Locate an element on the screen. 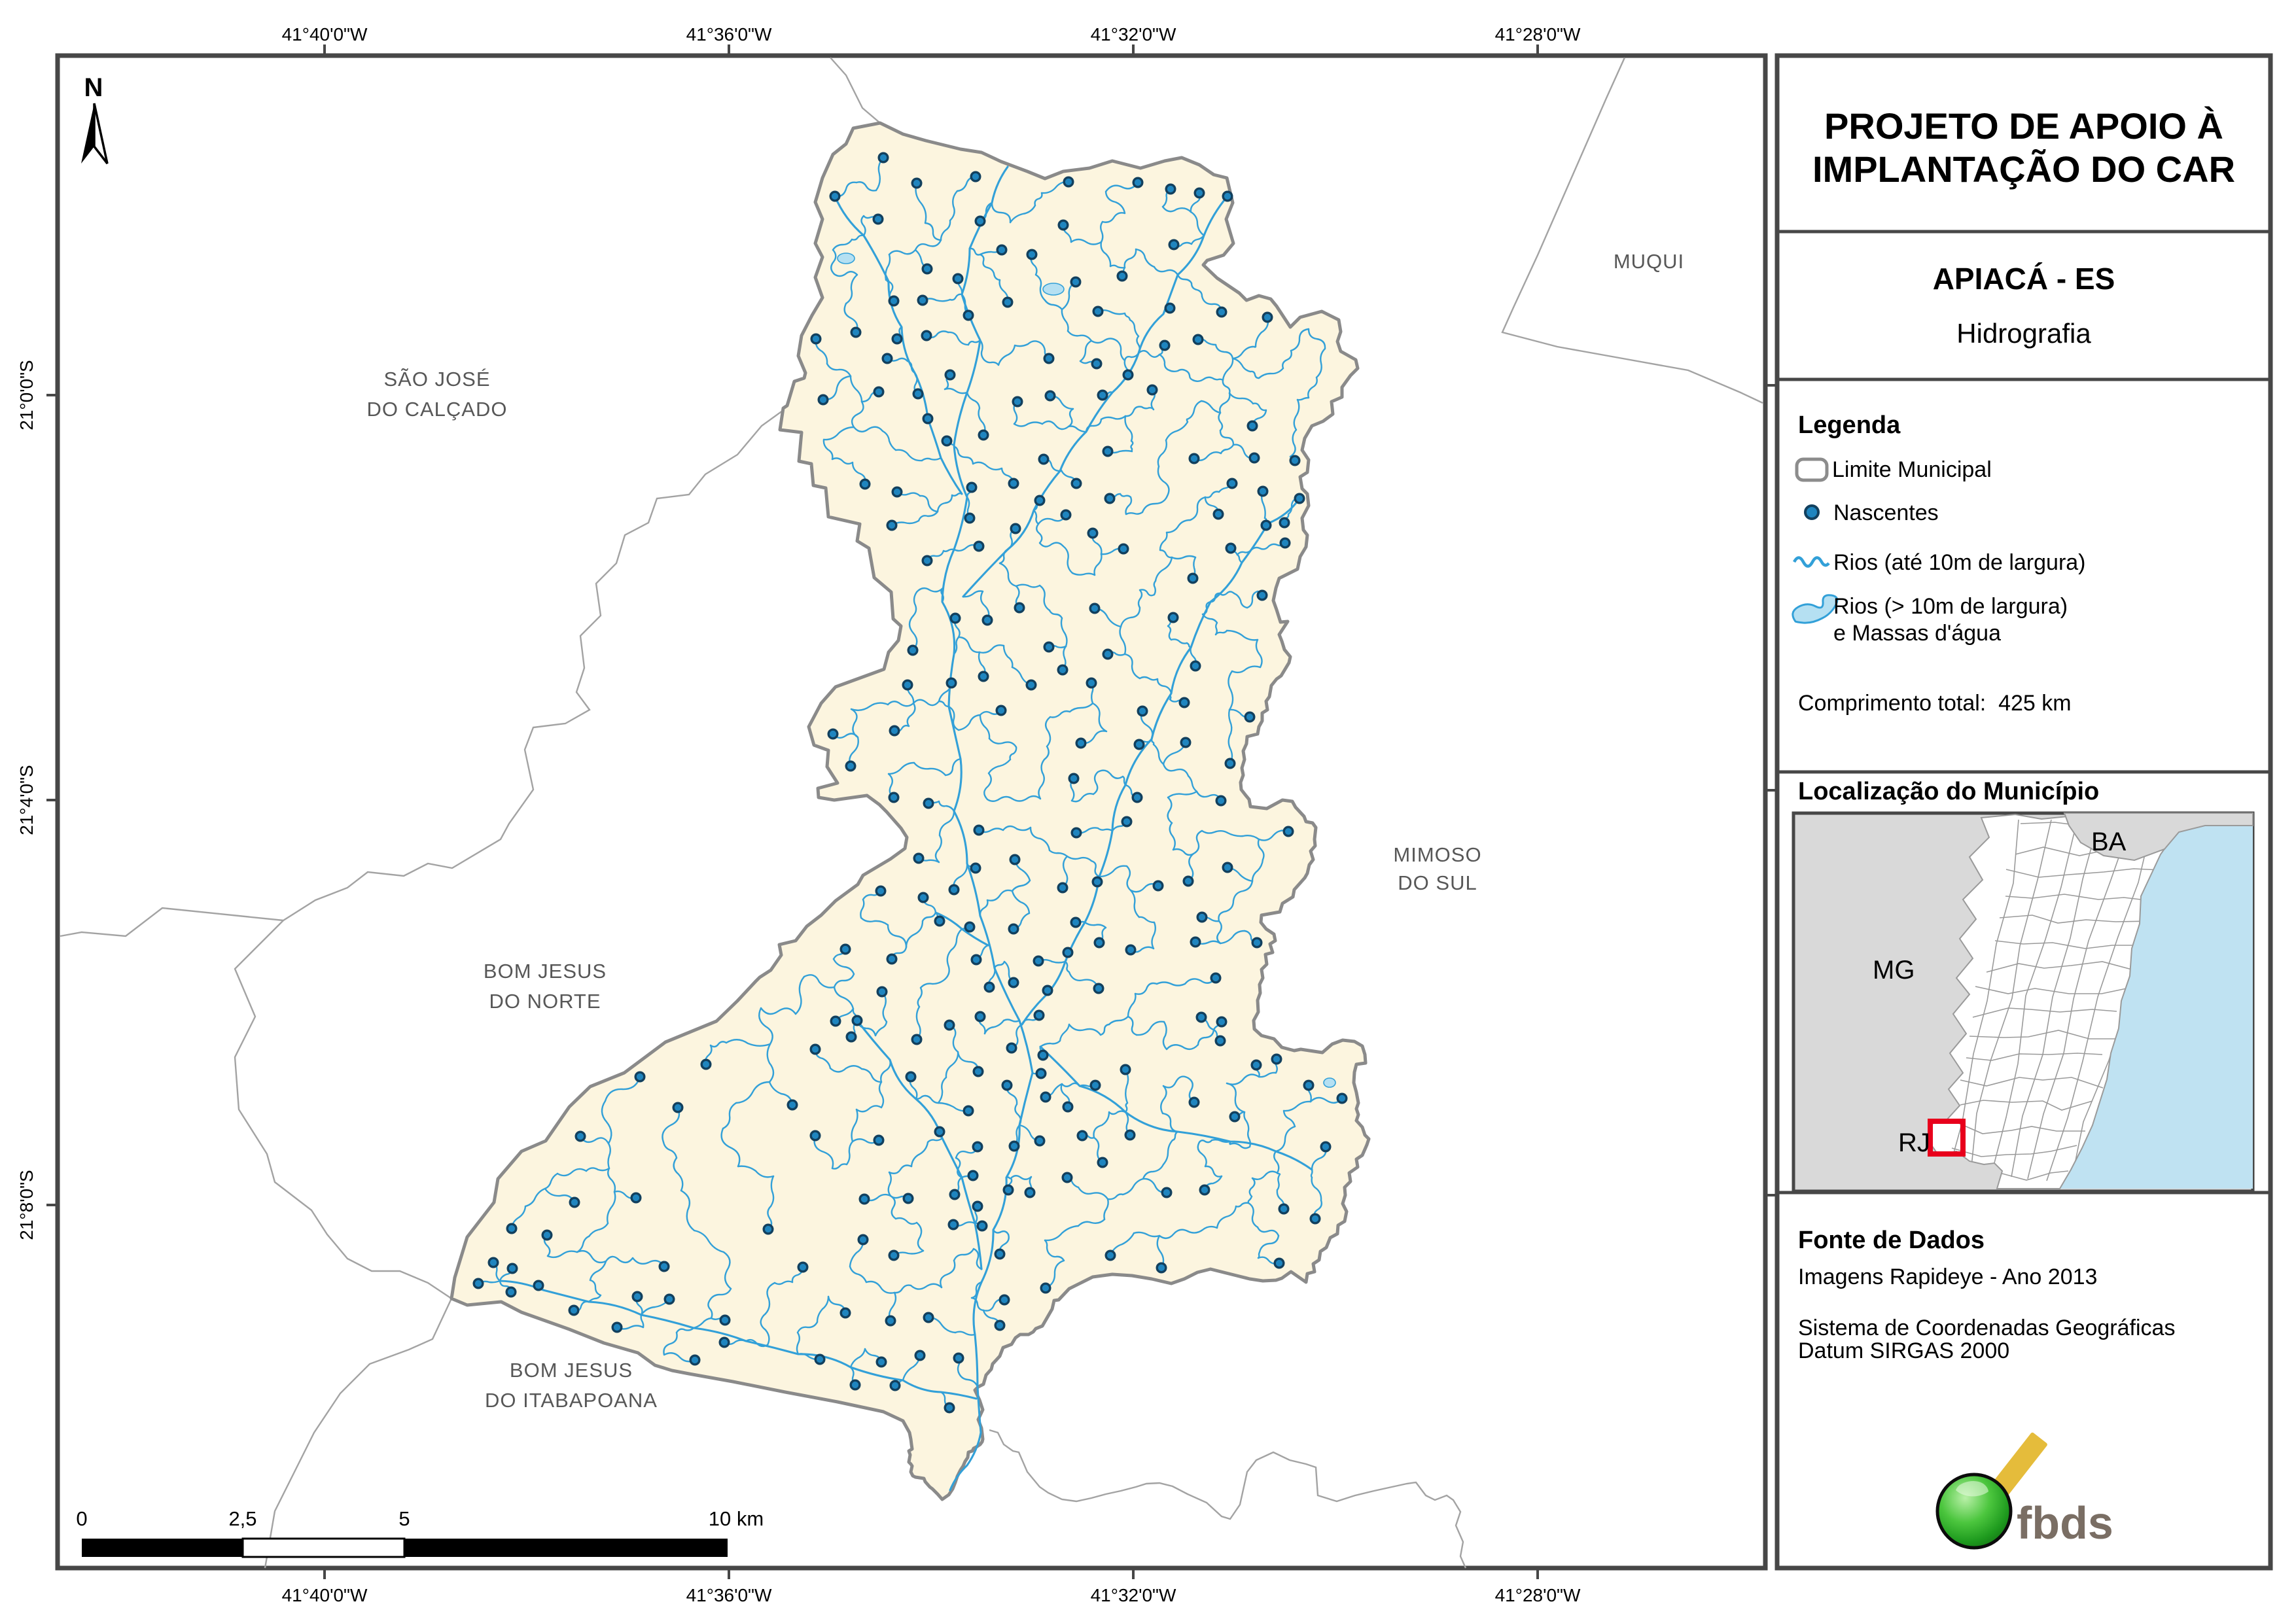  svg-text: DO SUL is located at coordinates (1438, 883).